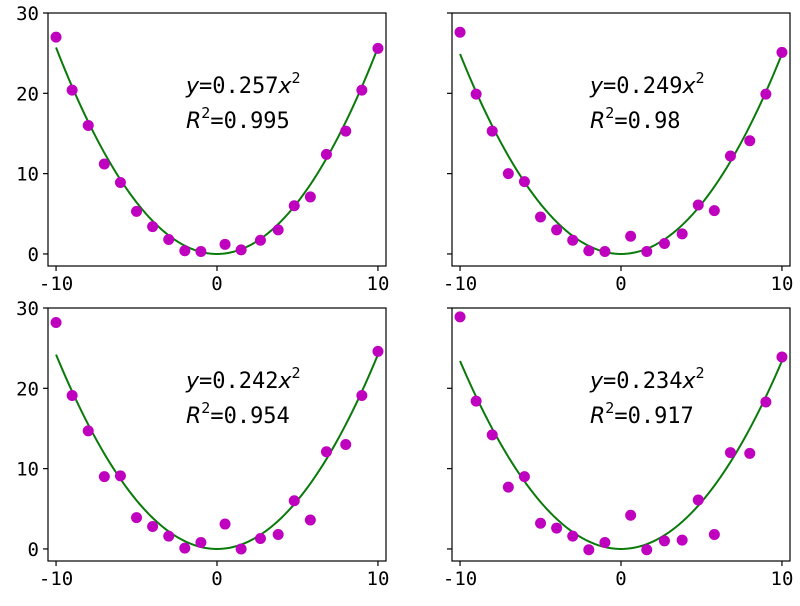 The image size is (800, 606). What do you see at coordinates (238, 119) in the screenshot?
I see `r-squared-label: R2=0.995` at bounding box center [238, 119].